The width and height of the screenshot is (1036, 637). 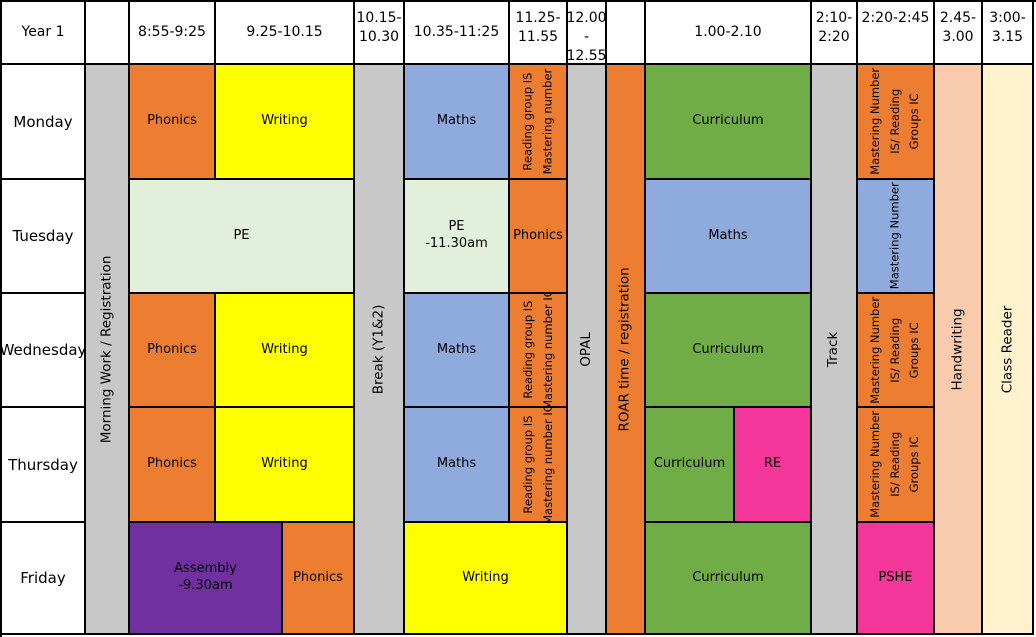 I want to click on wednesday-phonics-cell: Phonics, so click(x=173, y=351).